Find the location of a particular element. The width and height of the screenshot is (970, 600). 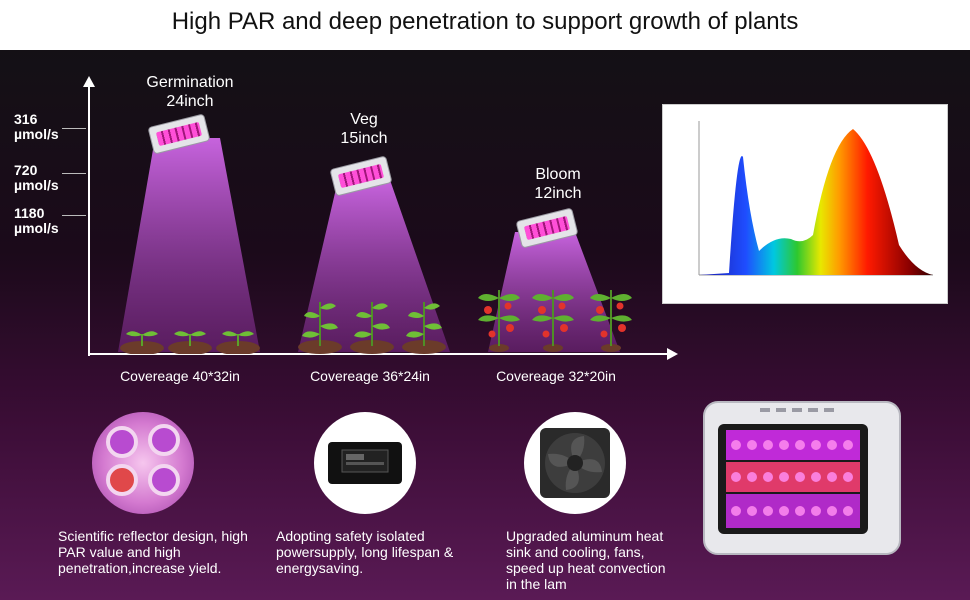

tick-label-720: 720 µmol/s is located at coordinates (36, 177).